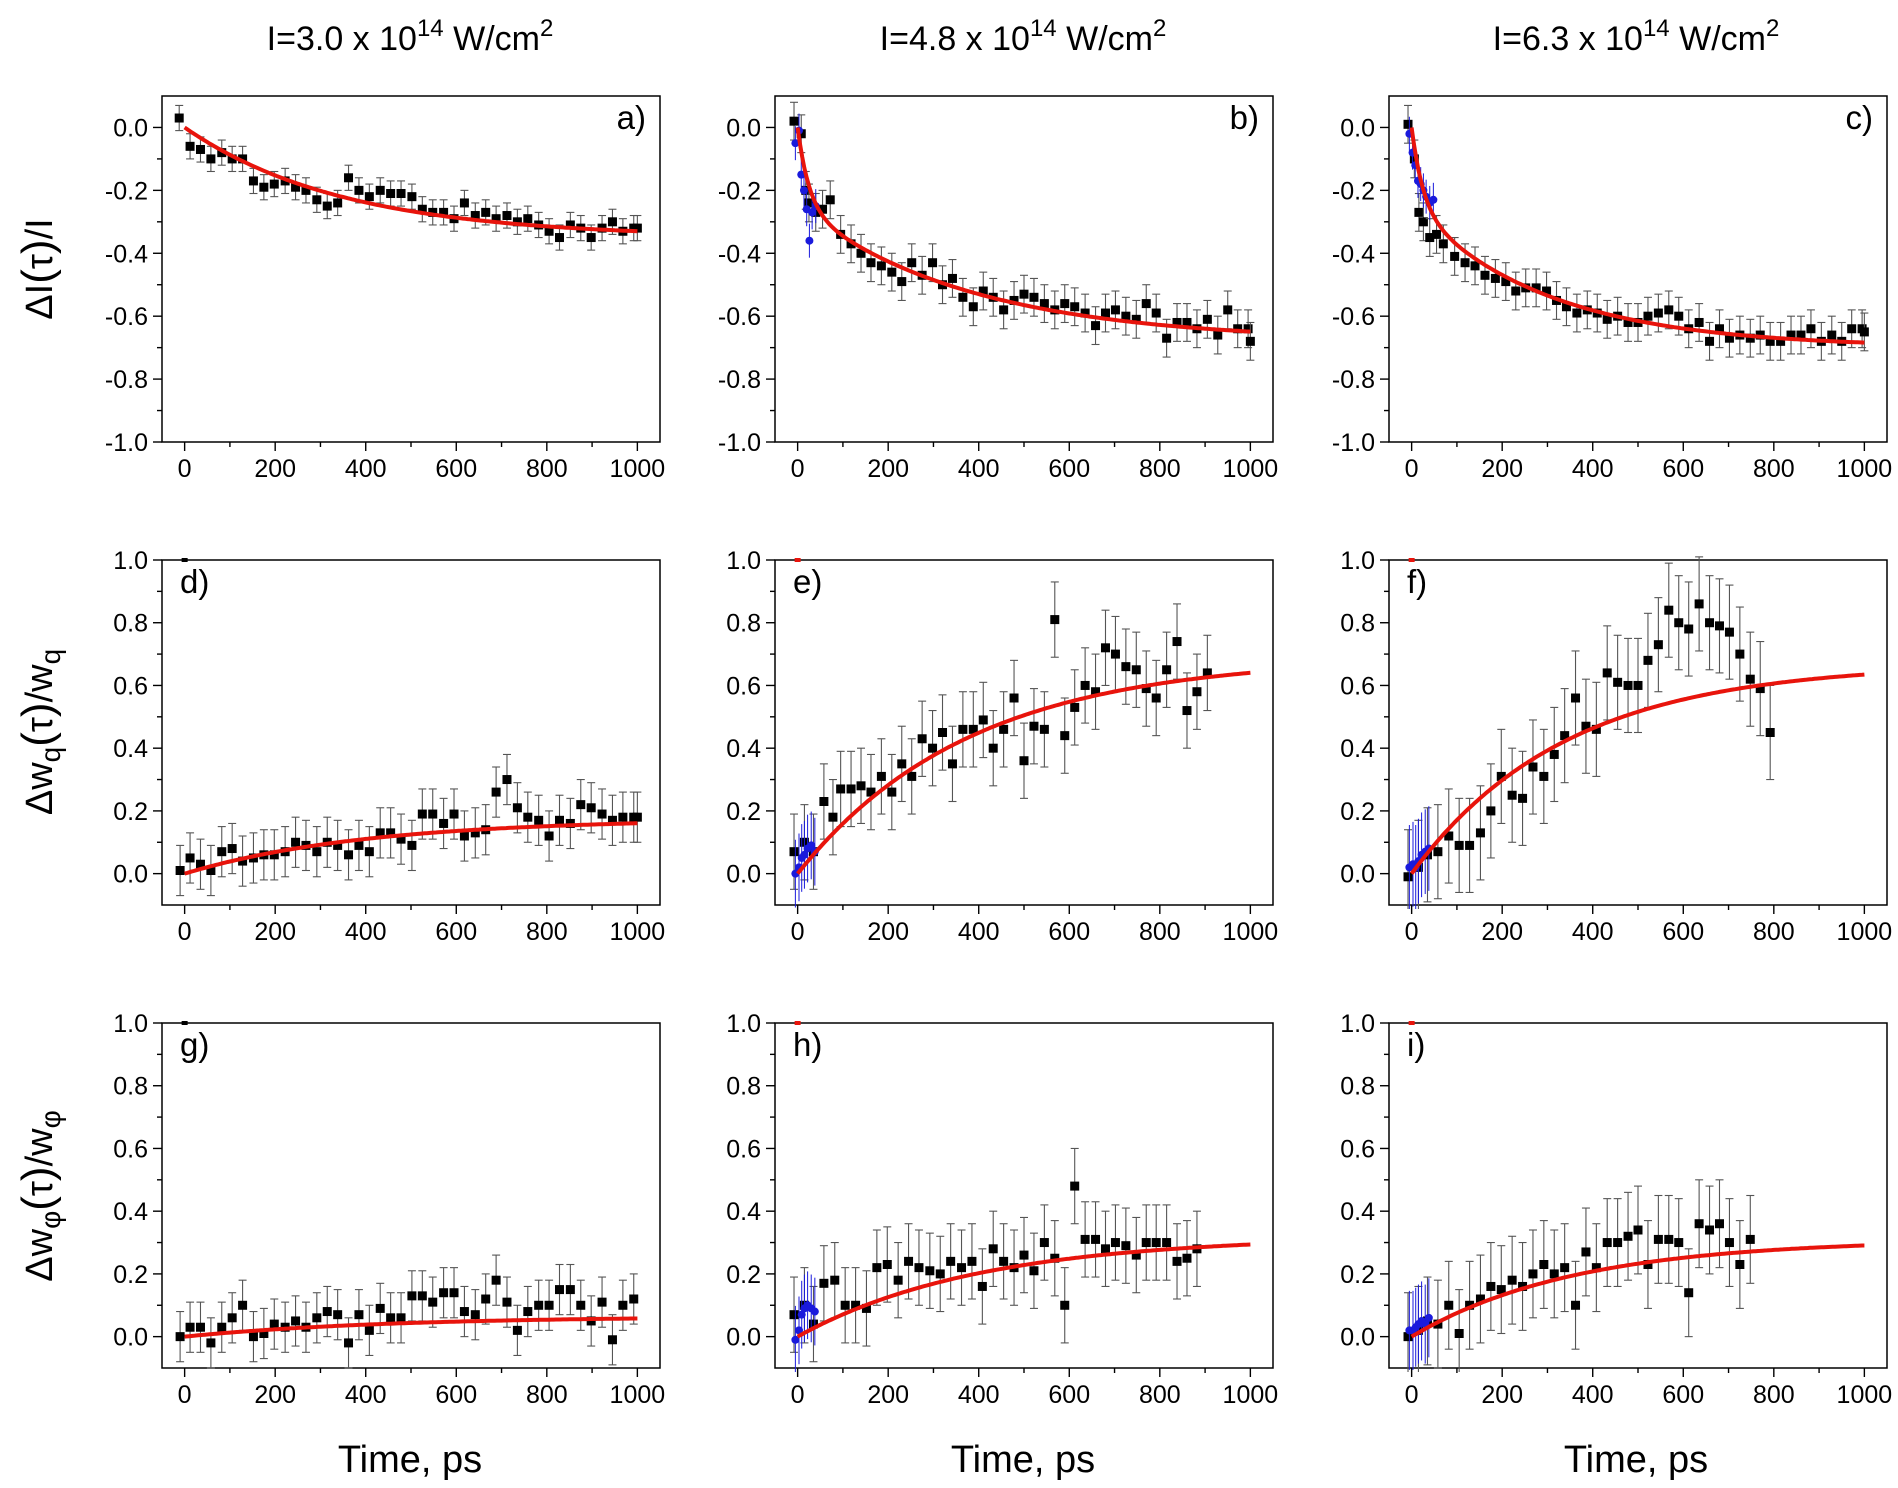 The image size is (1898, 1488). Describe the element at coordinates (979, 1395) in the screenshot. I see `x-tick-label: 400` at that location.